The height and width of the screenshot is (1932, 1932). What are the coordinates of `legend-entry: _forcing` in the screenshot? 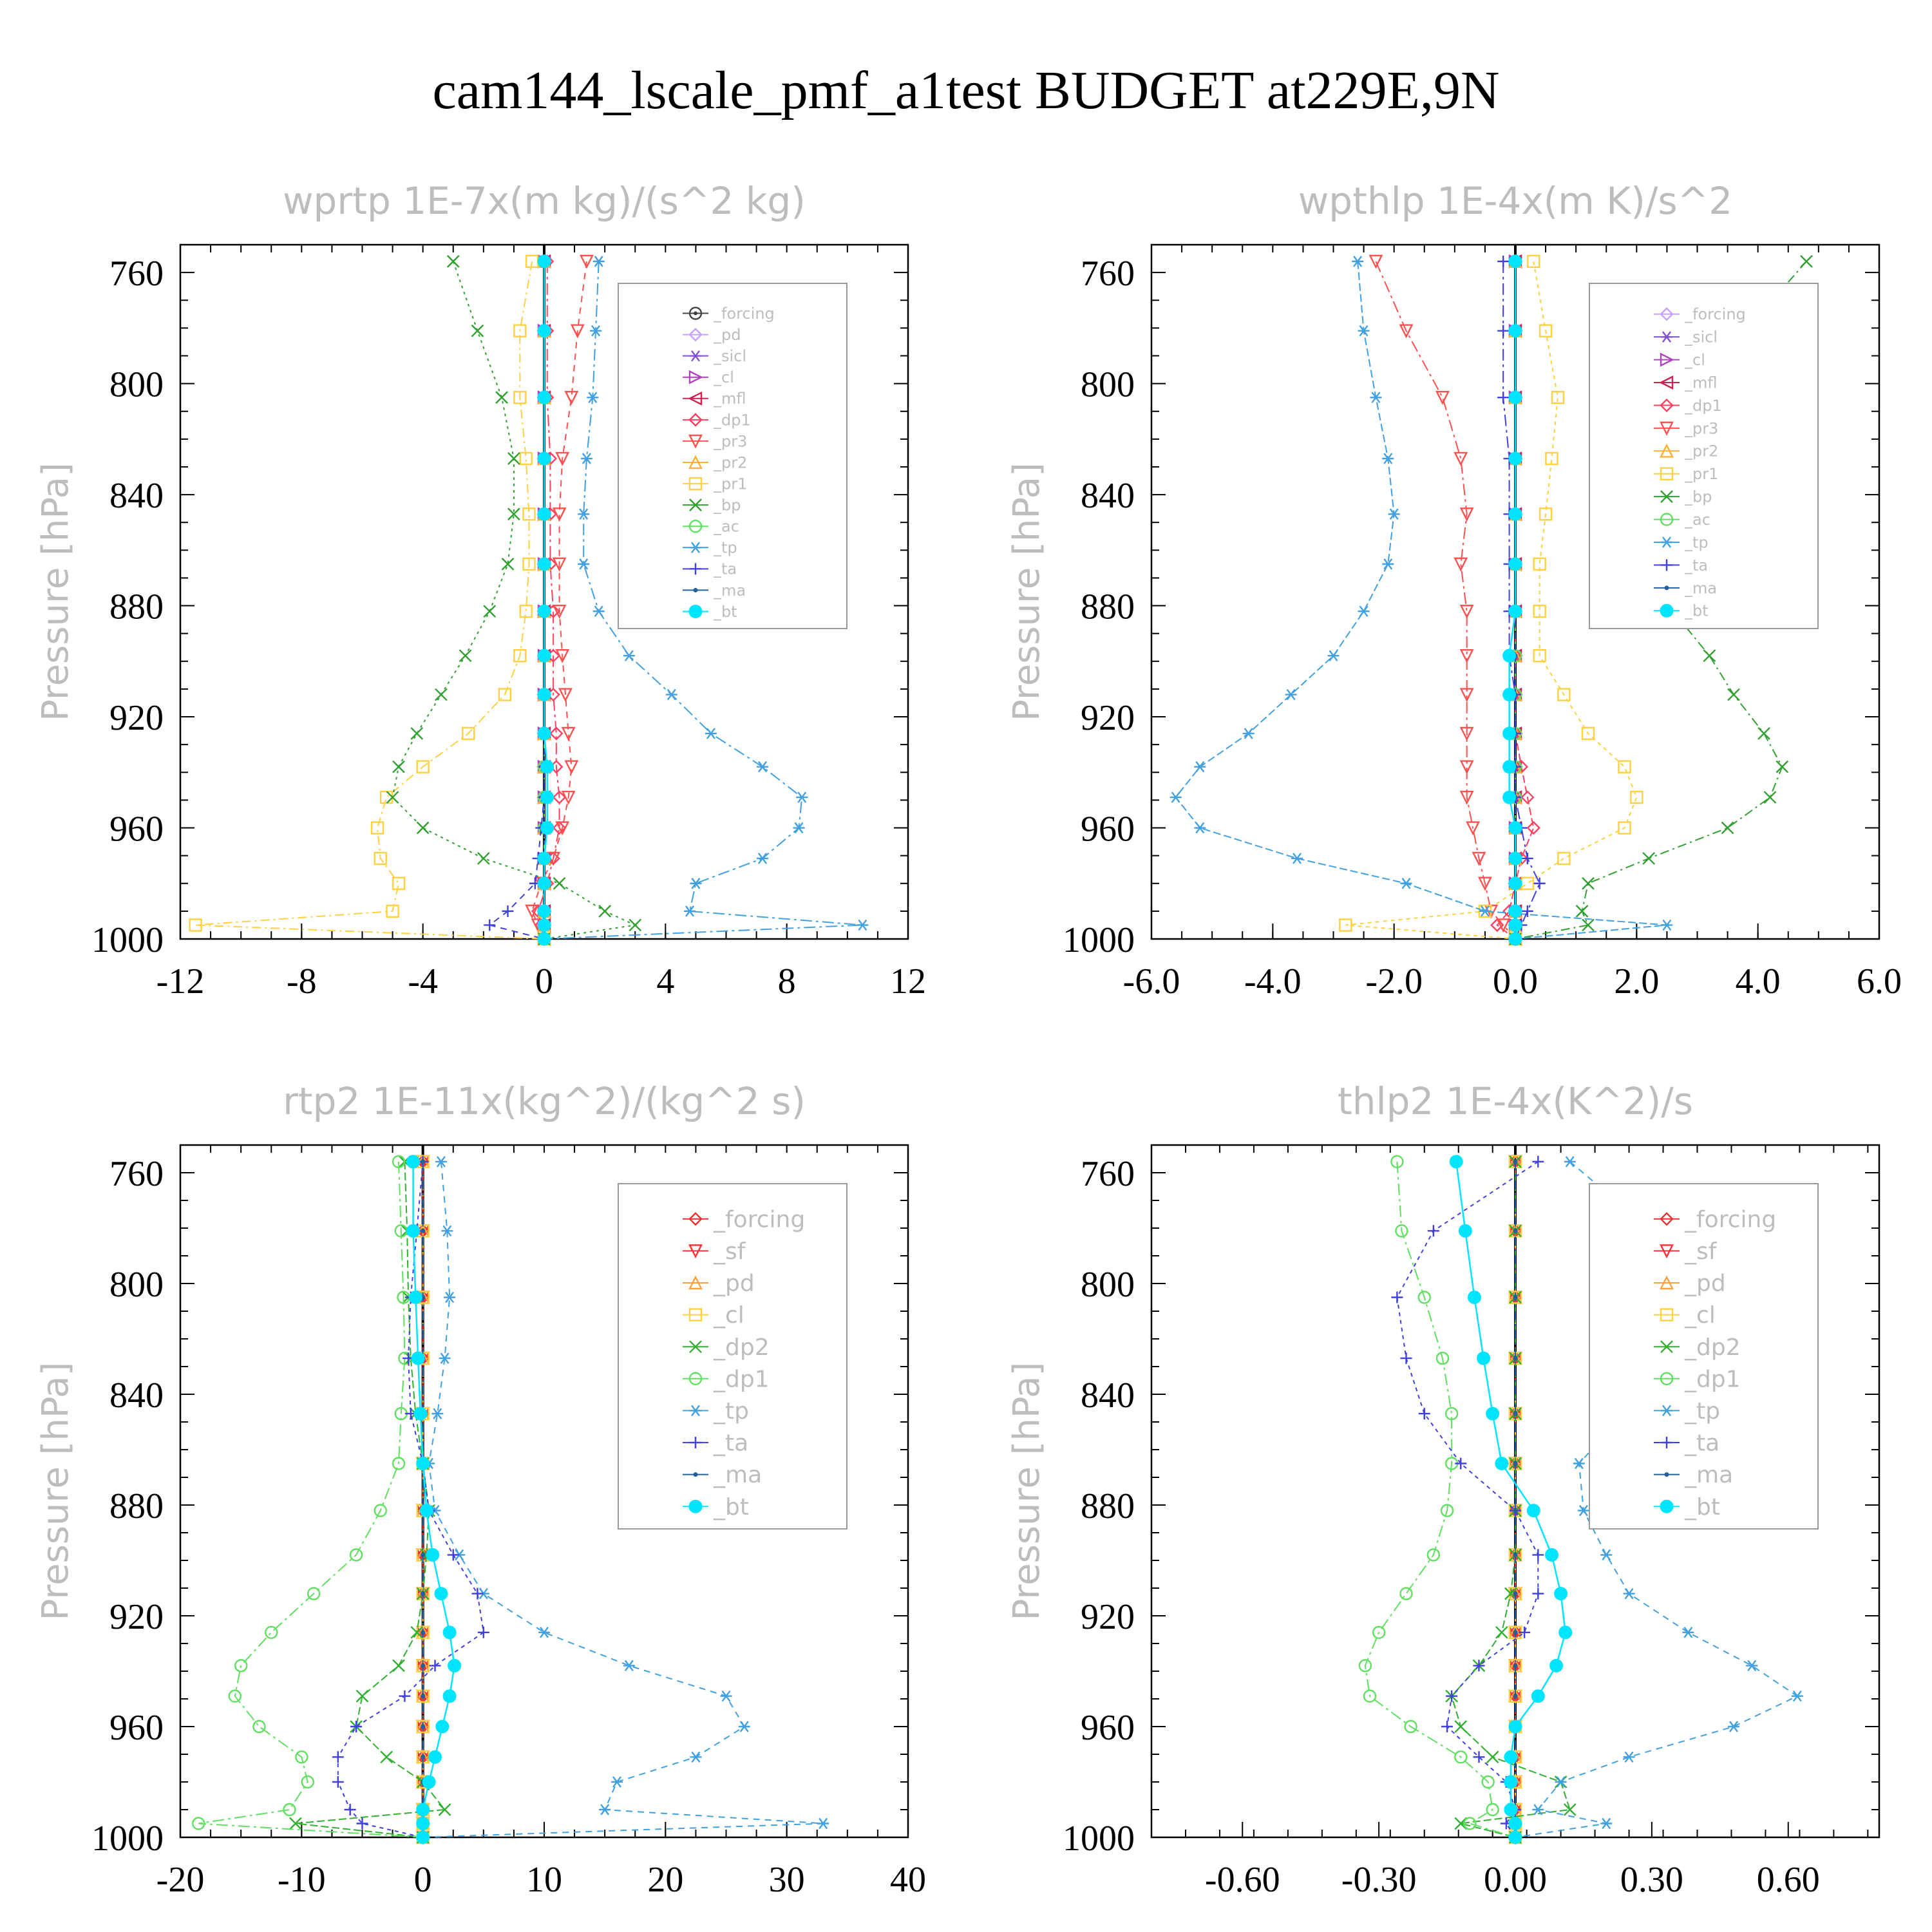 It's located at (744, 1220).